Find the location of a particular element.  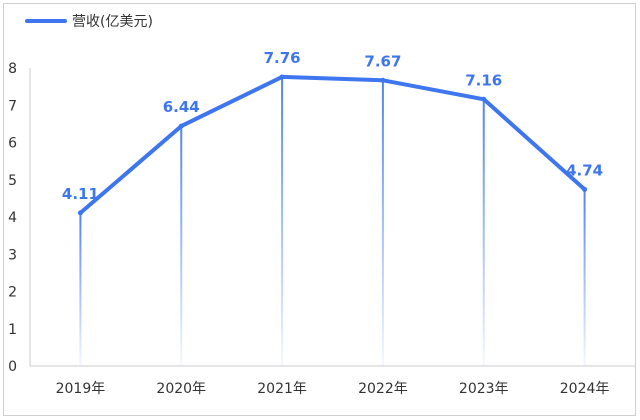

legend: 营收(亿美元) is located at coordinates (89, 22).